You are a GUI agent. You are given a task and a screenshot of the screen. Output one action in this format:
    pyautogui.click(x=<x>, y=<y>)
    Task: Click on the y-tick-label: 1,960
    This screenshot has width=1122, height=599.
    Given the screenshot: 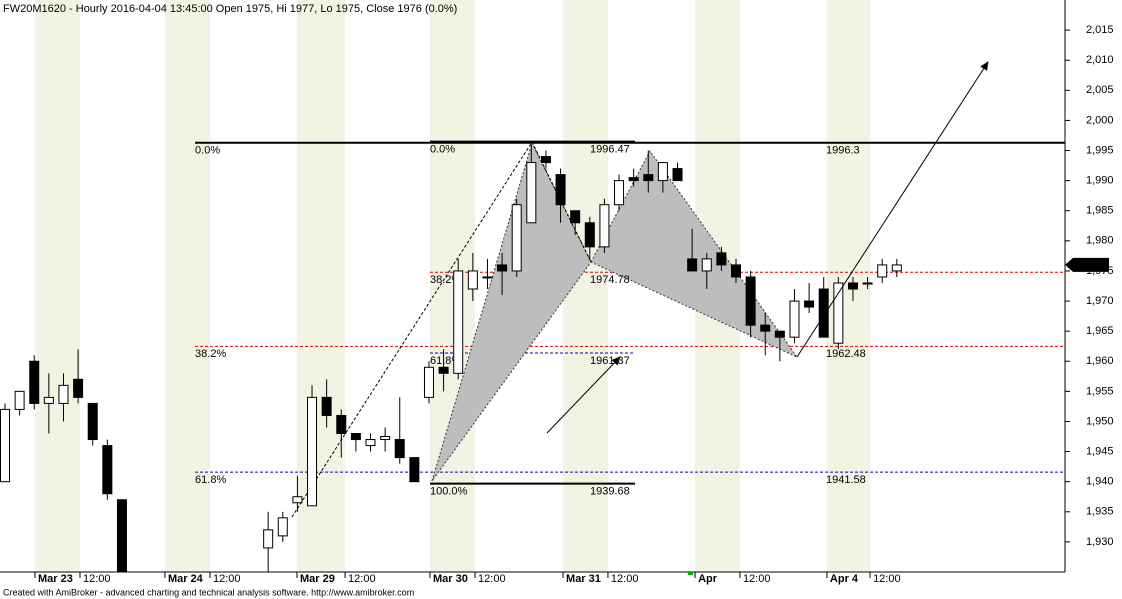 What is the action you would take?
    pyautogui.click(x=1100, y=361)
    